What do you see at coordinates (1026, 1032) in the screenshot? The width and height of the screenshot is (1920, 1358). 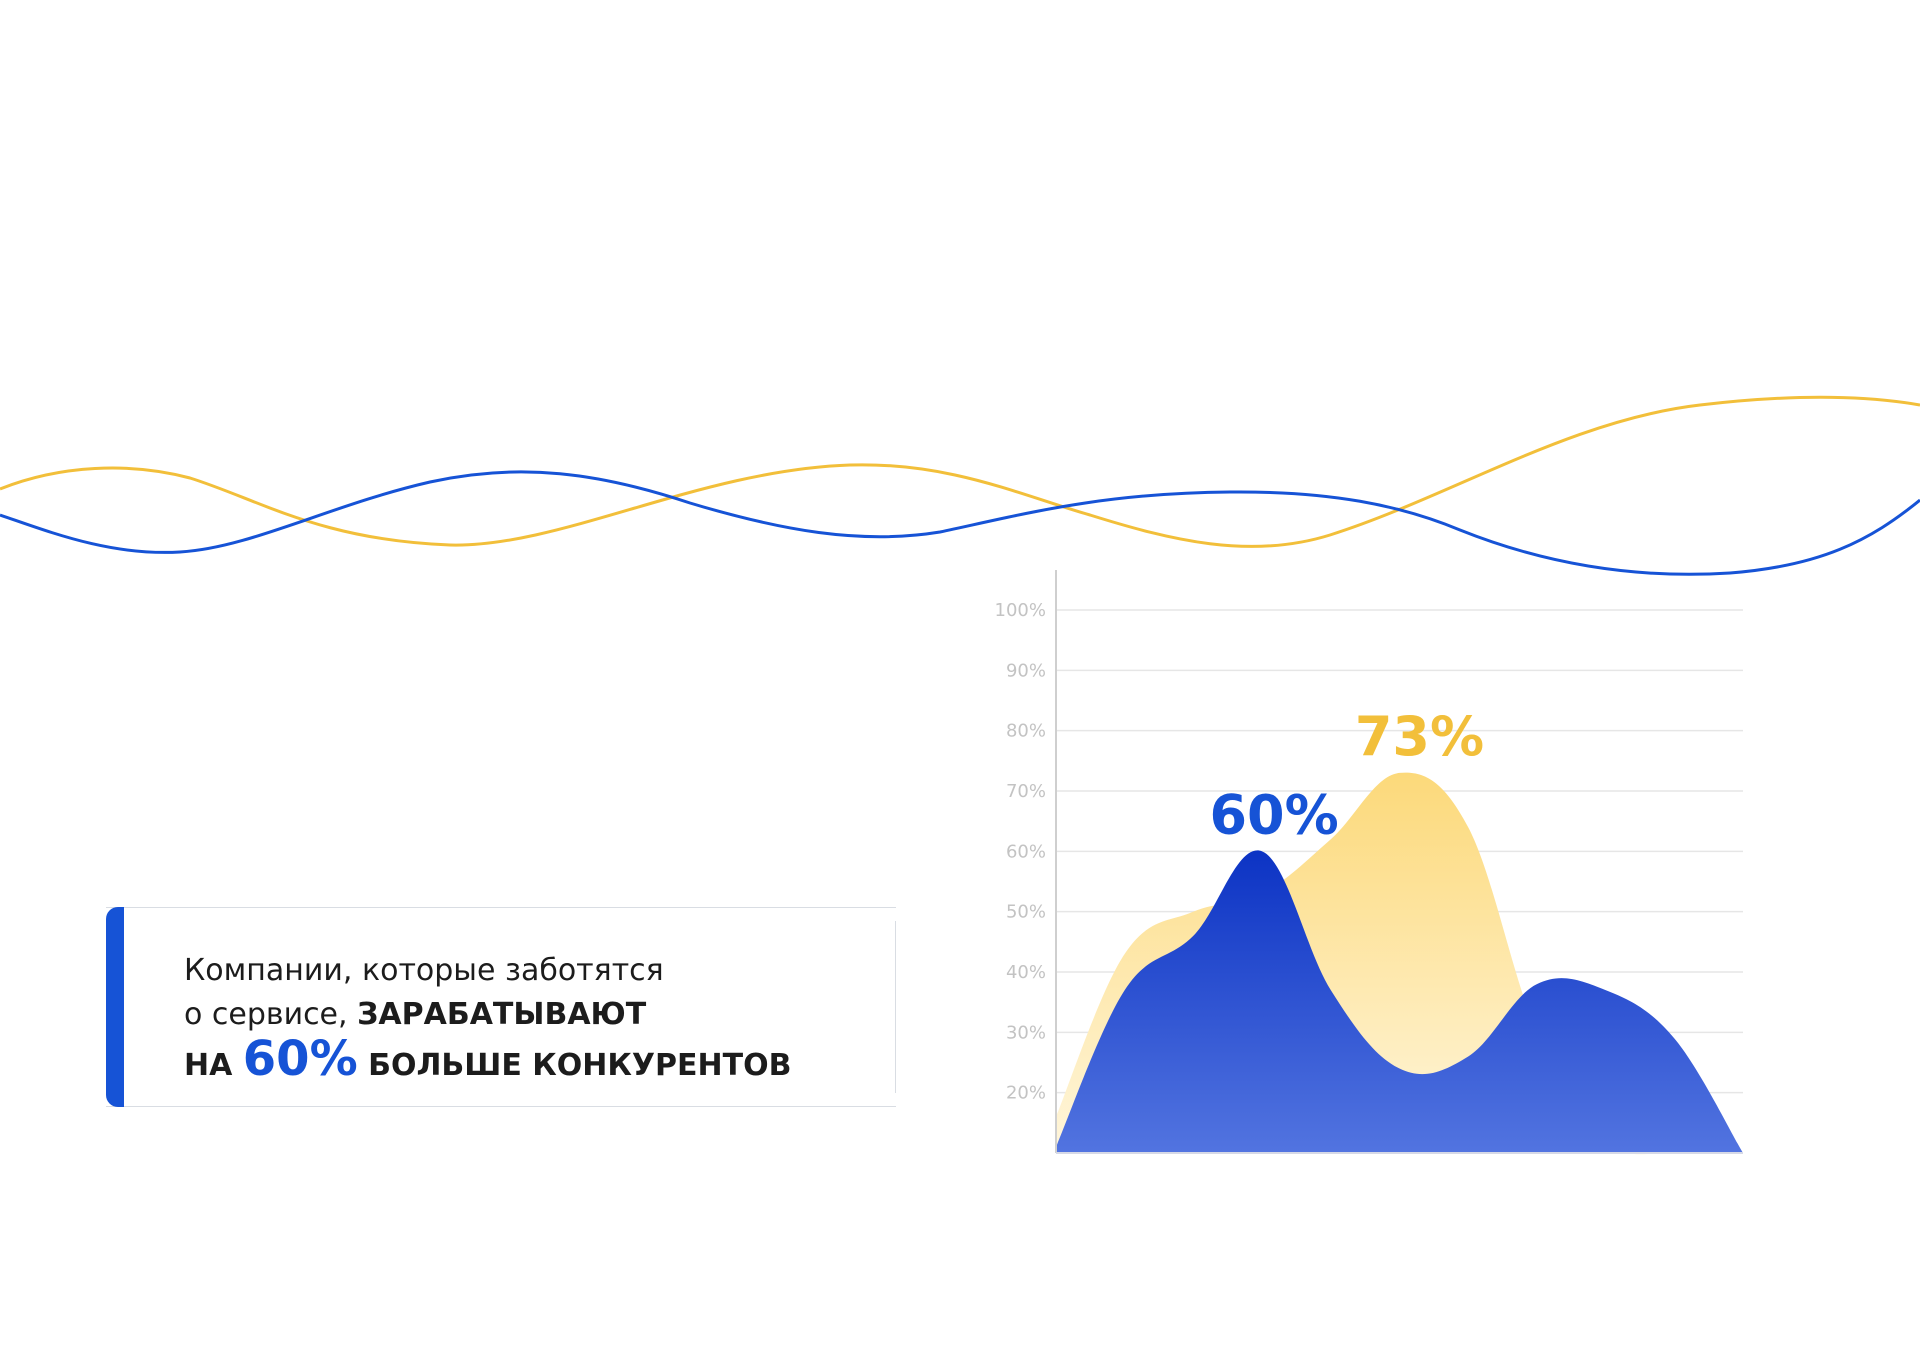 I see `y-tick-label-30: 30%` at bounding box center [1026, 1032].